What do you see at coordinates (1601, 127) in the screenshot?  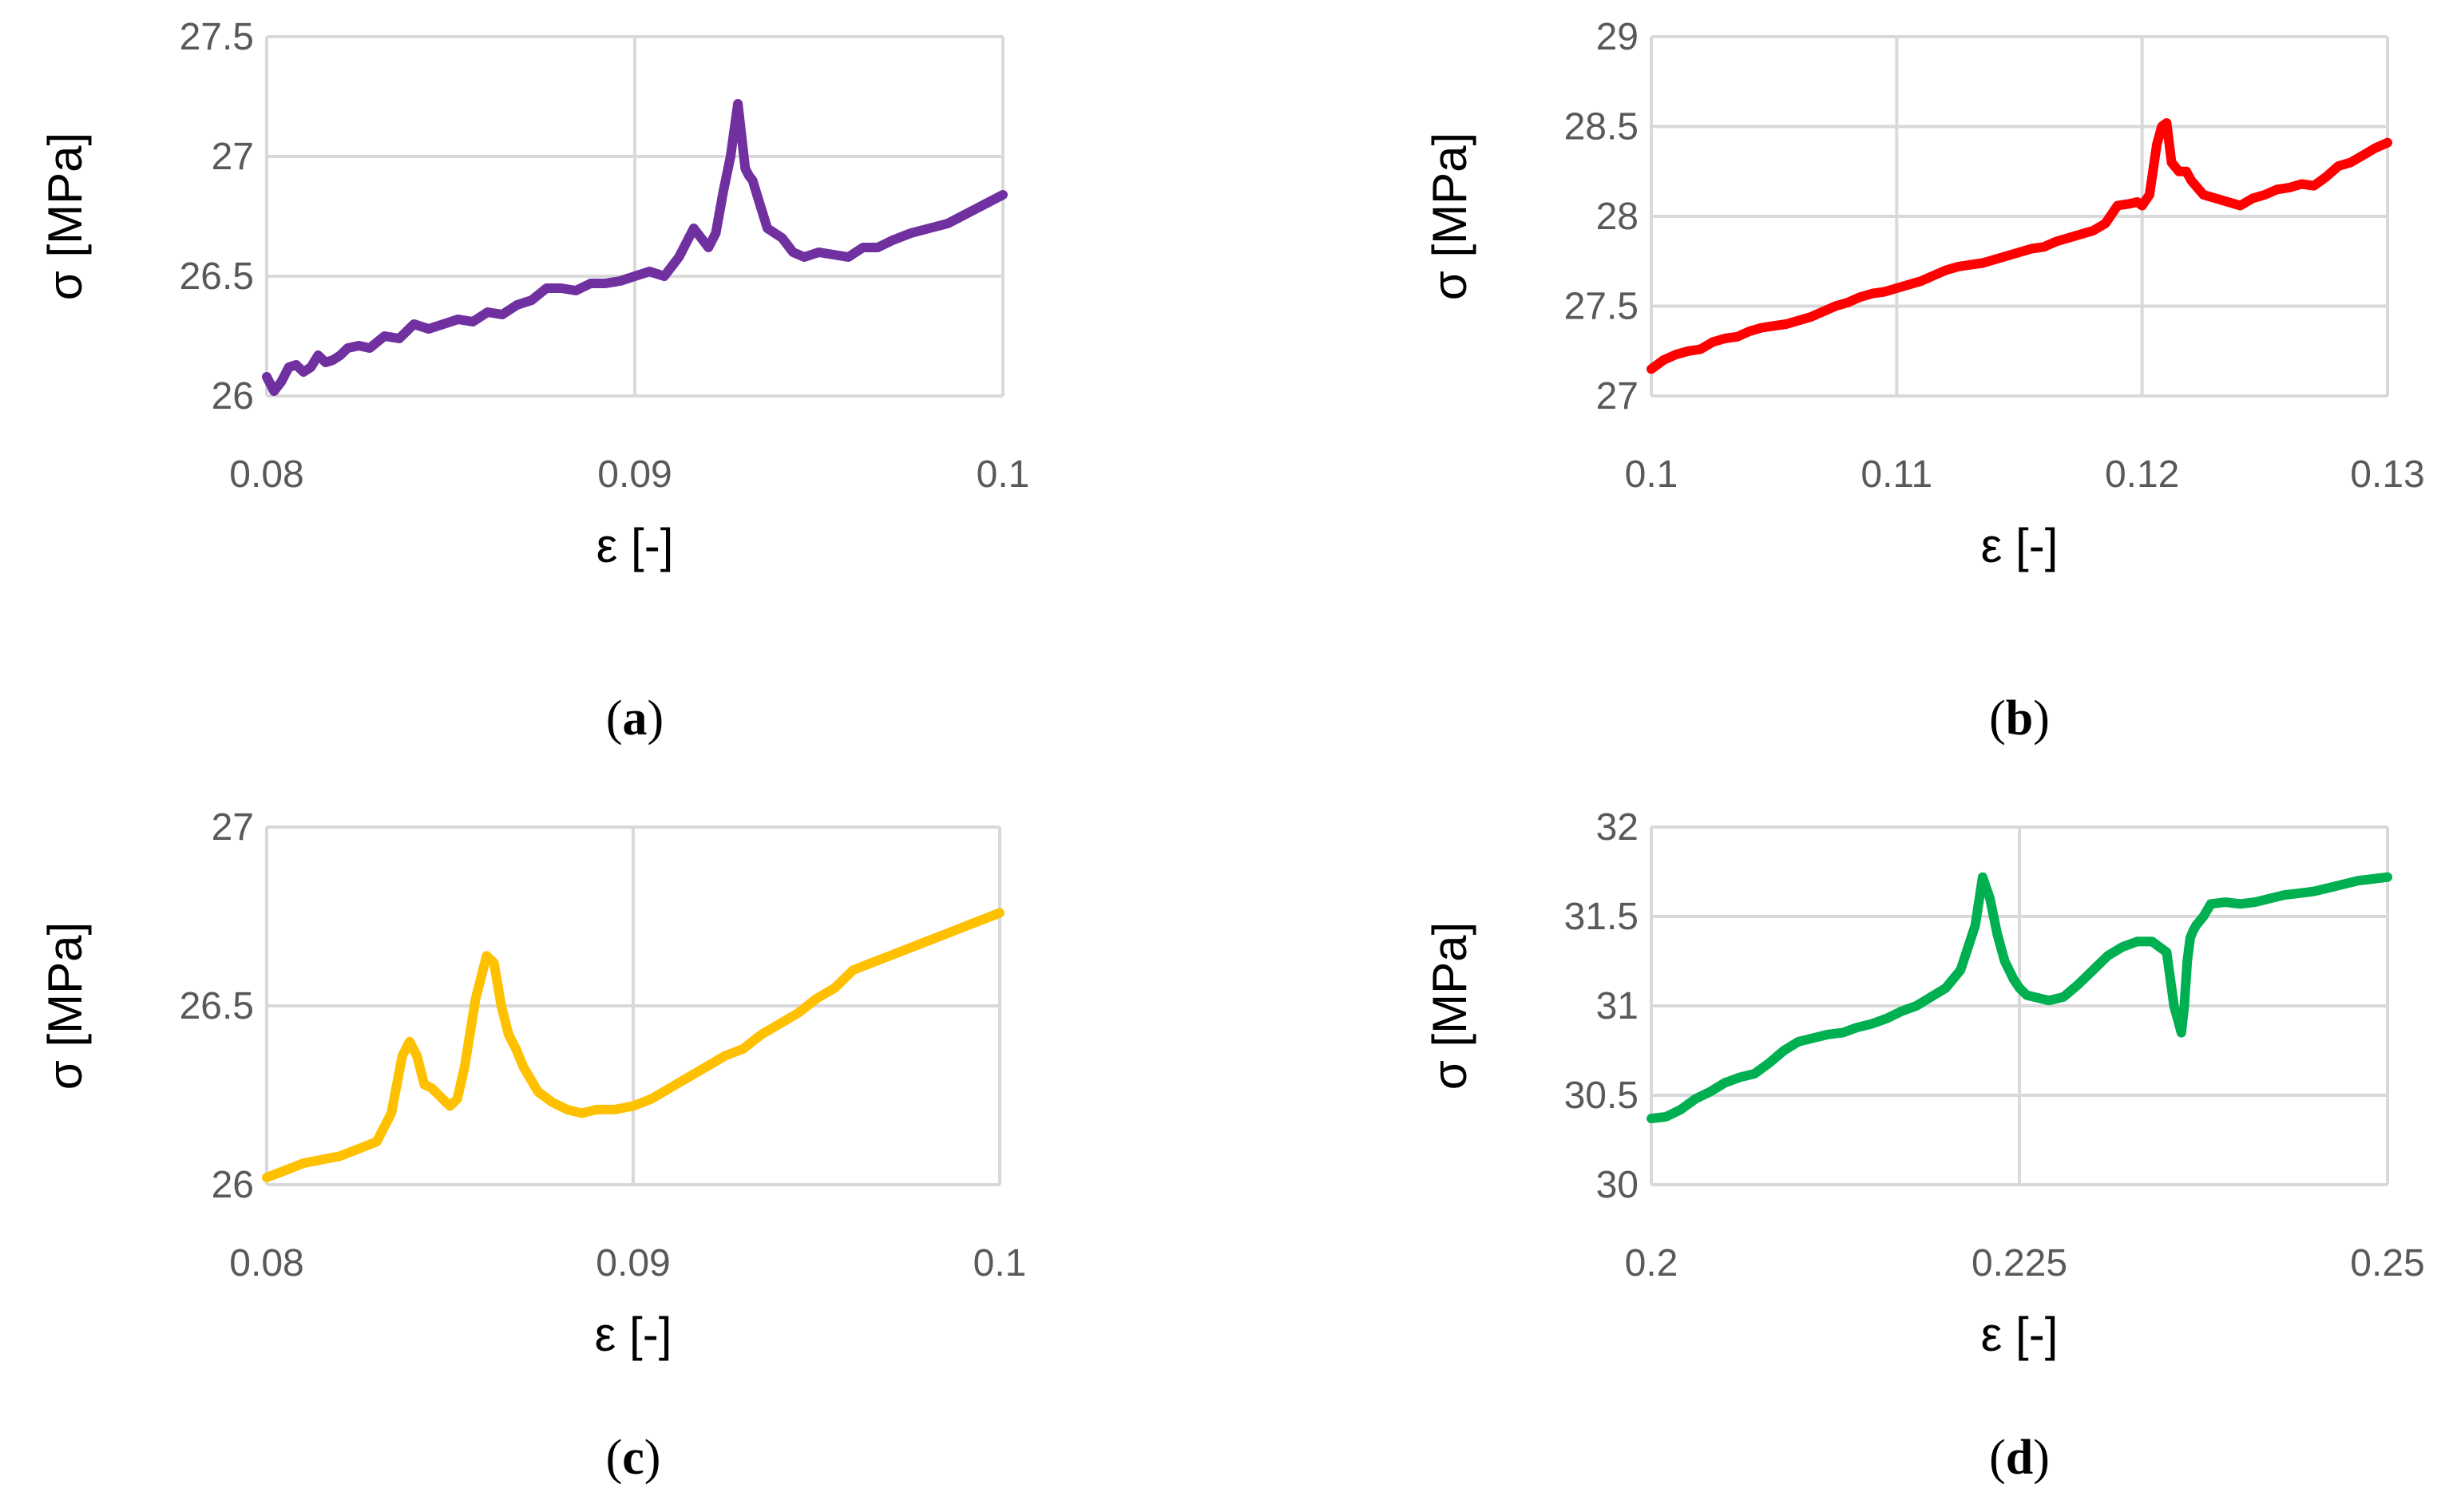 I see `y-tick-label: 28.5` at bounding box center [1601, 127].